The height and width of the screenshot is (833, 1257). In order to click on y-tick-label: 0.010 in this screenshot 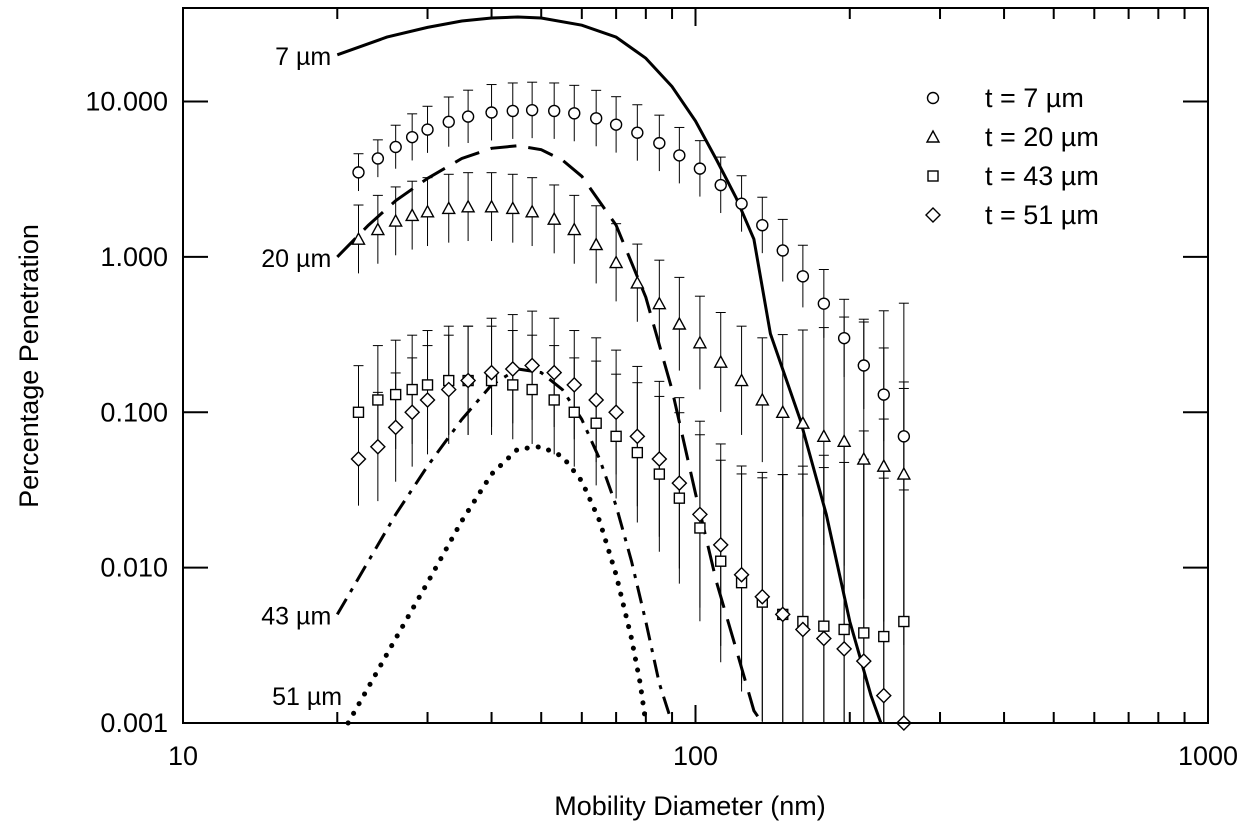, I will do `click(134, 568)`.